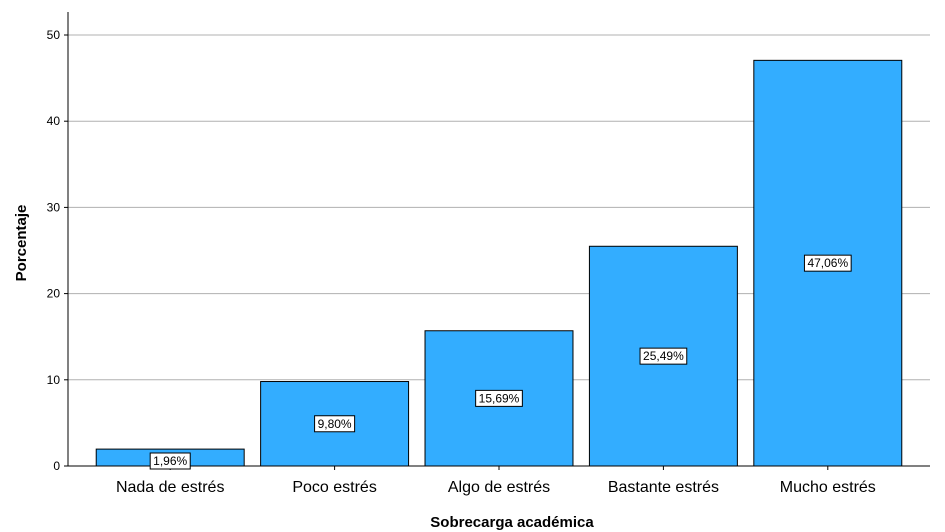 The height and width of the screenshot is (532, 945). I want to click on data-label-text: 47,06%, so click(827, 263).